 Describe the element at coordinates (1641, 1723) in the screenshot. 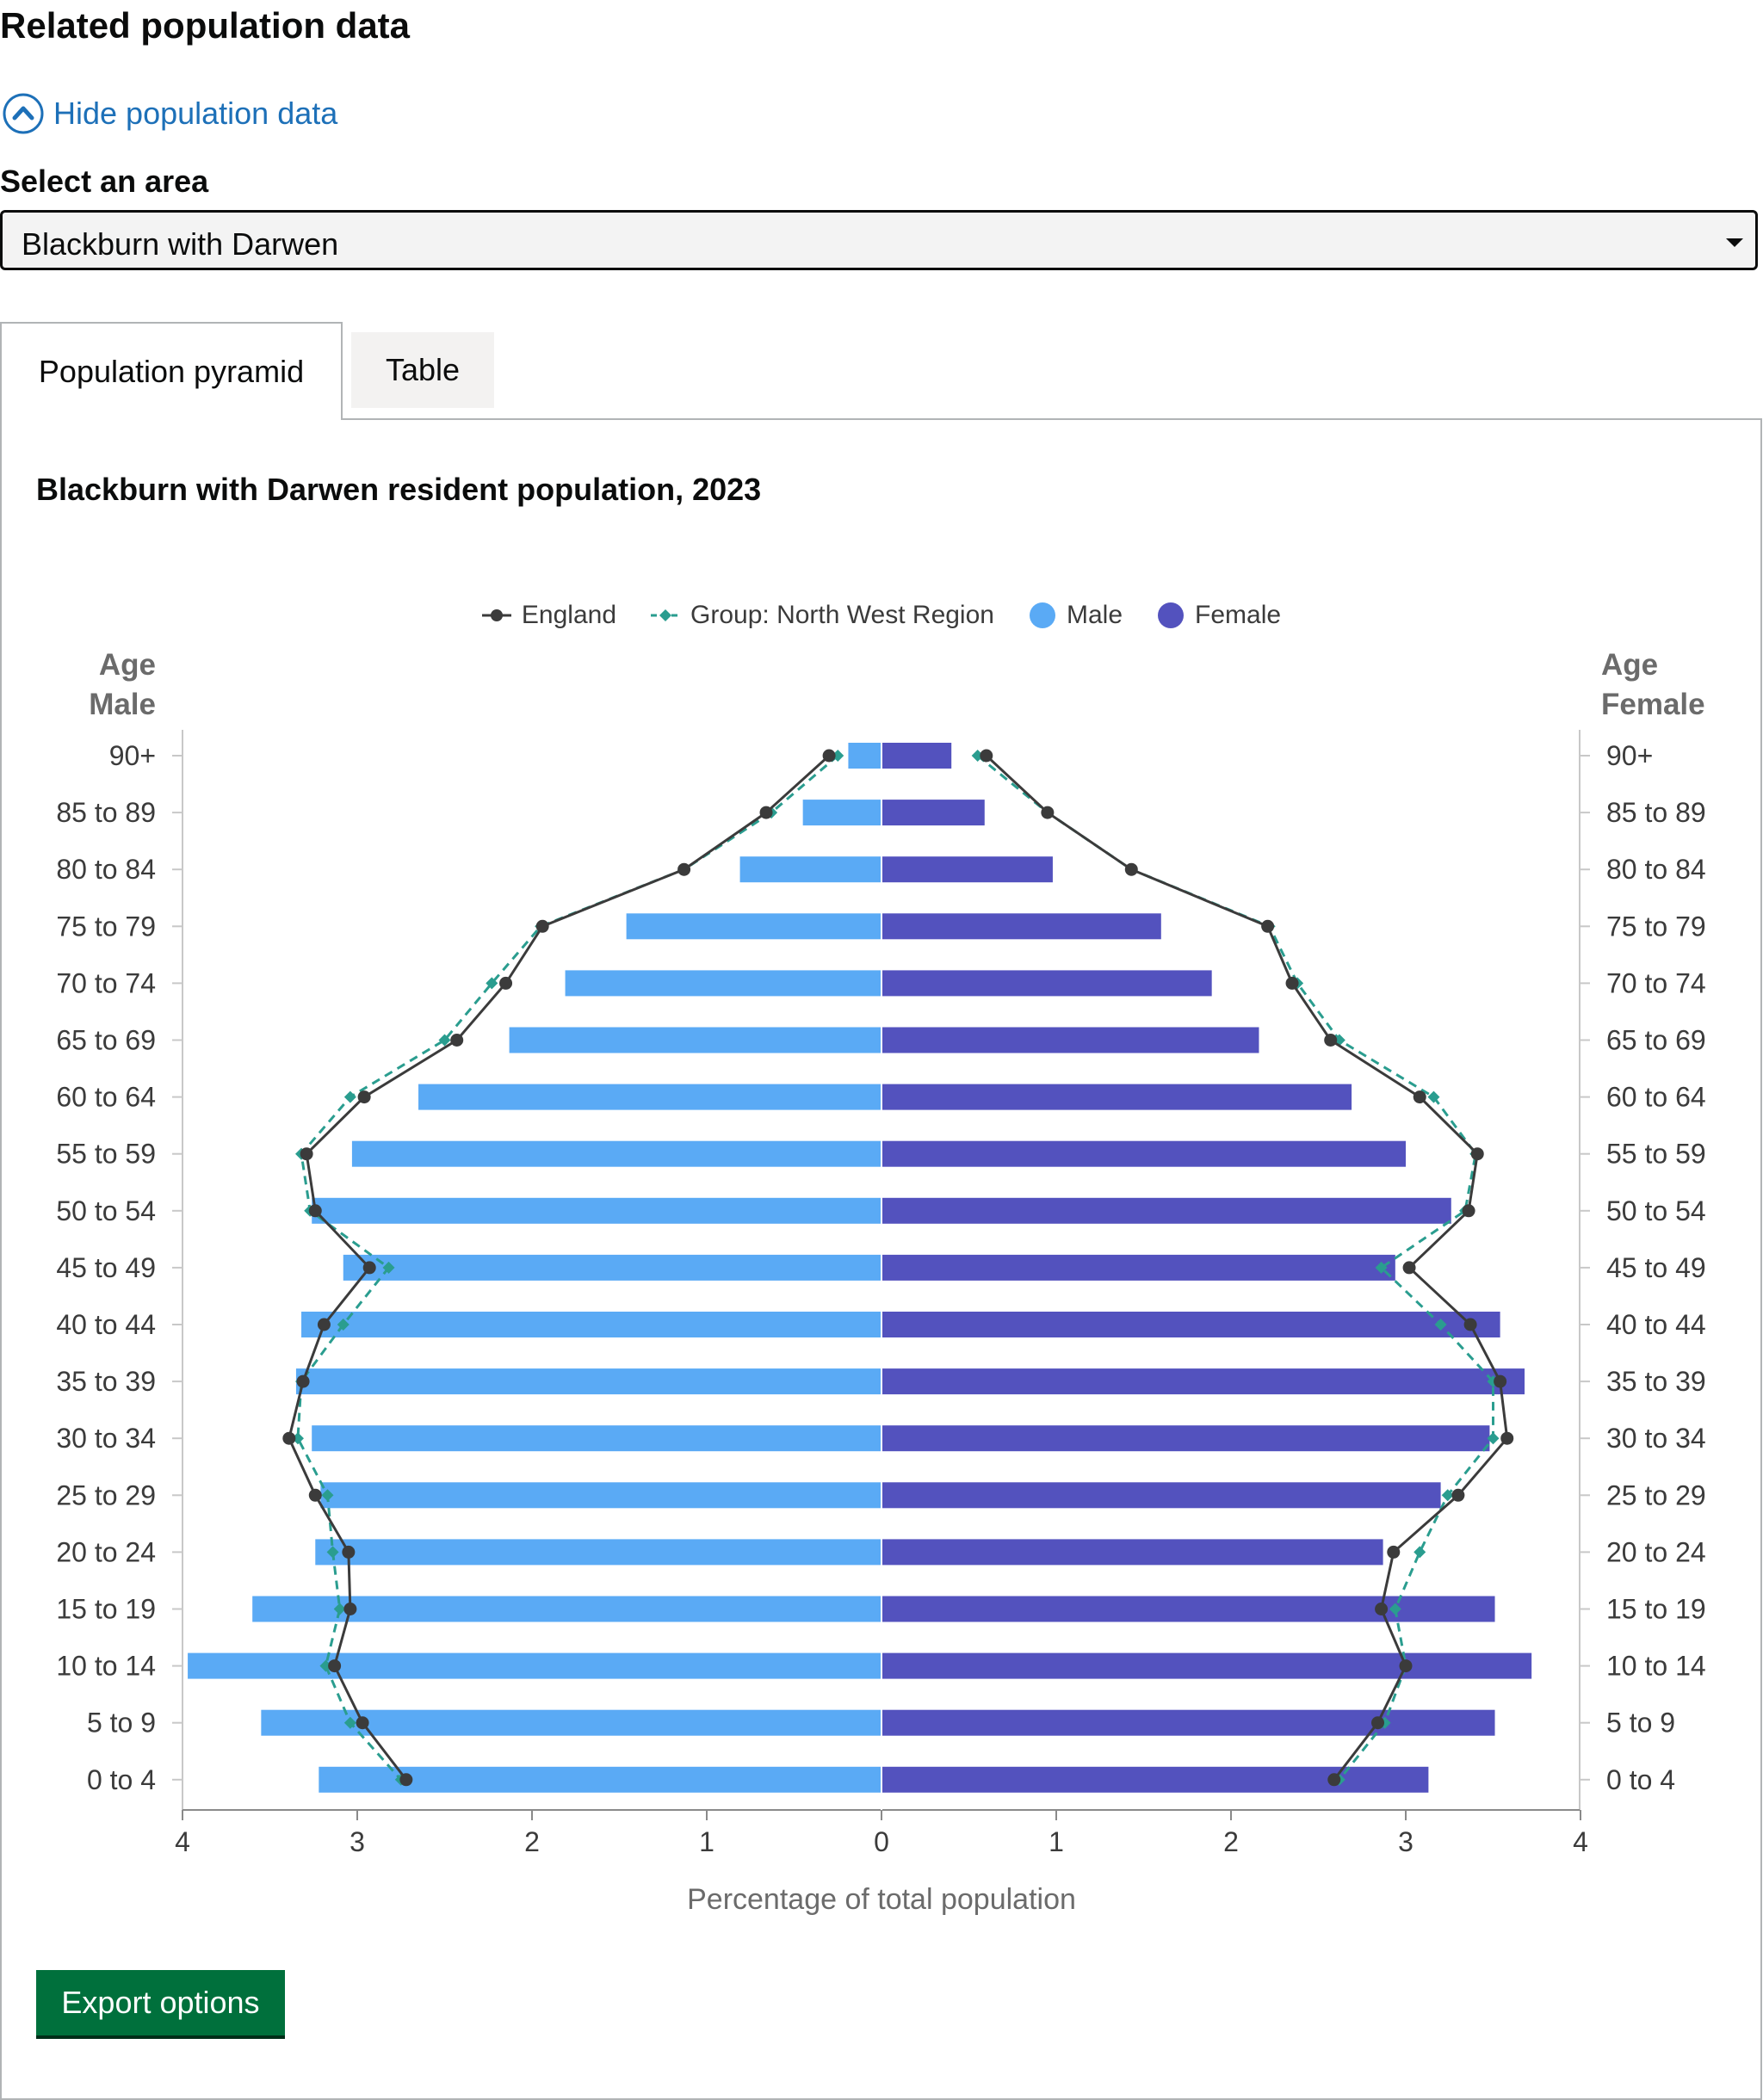

I see `y-tick-label-right: 5 to 9` at that location.